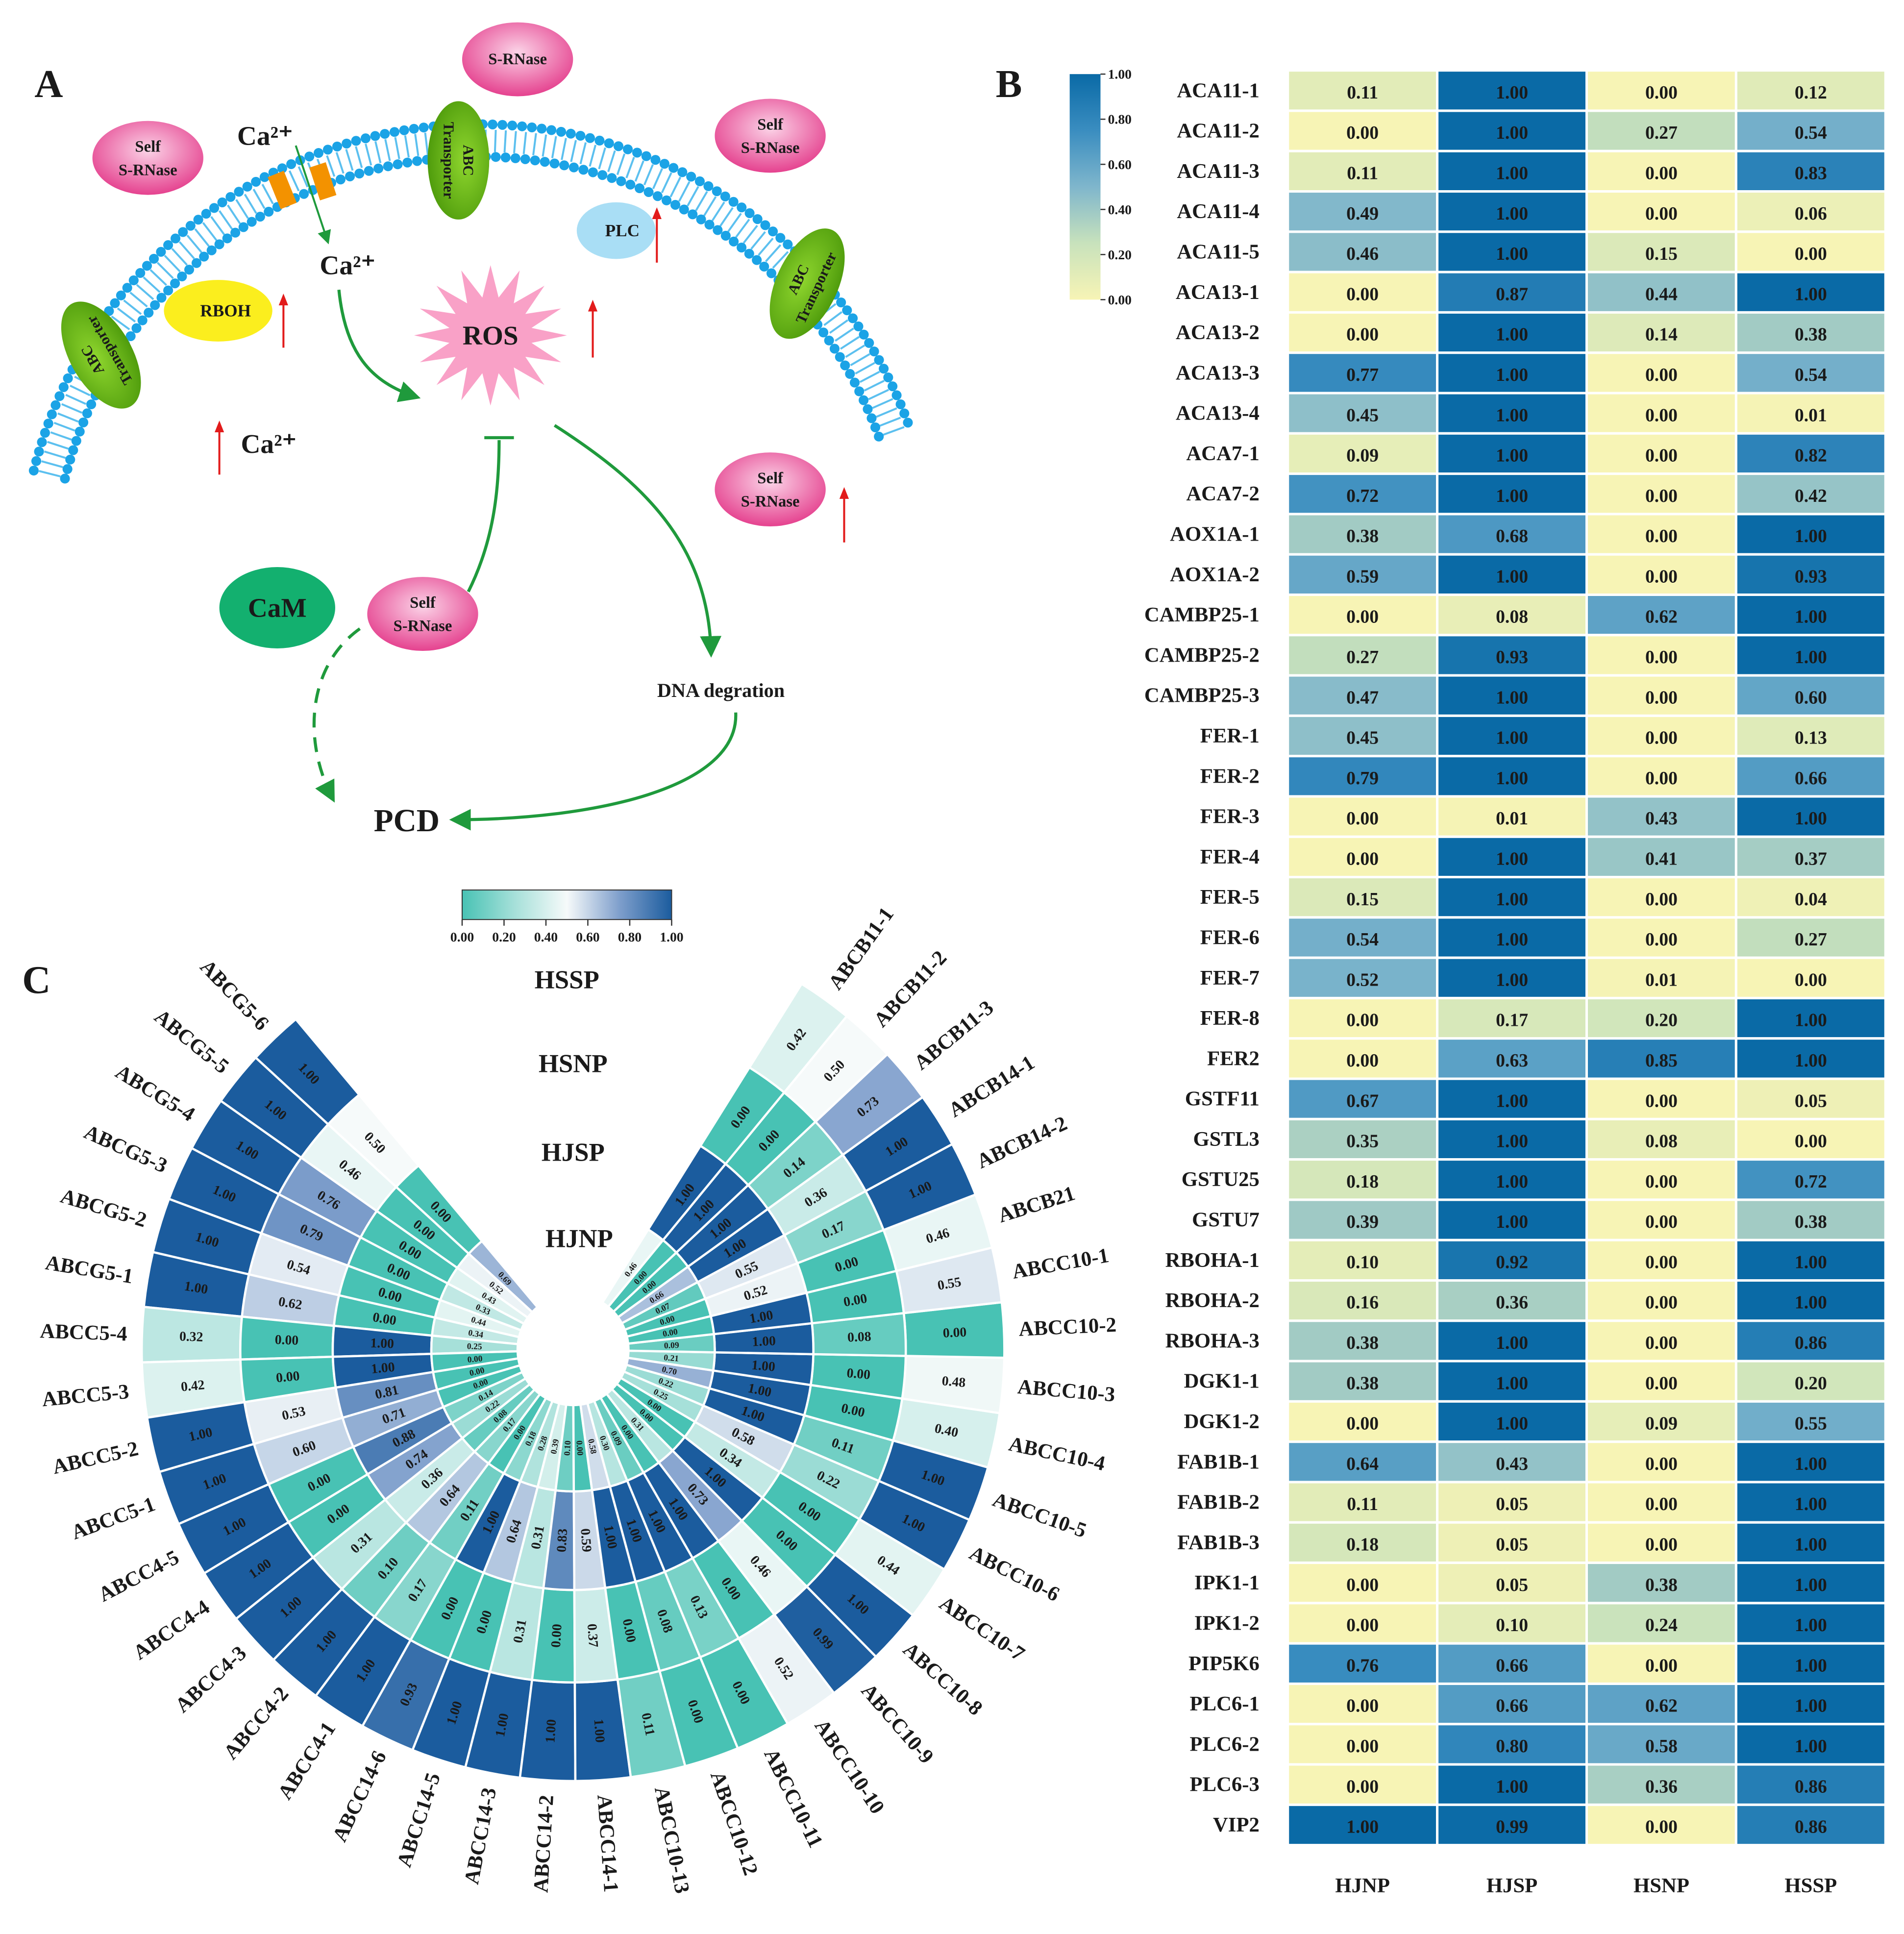  I want to click on cell-label: 0.55, so click(1811, 1423).